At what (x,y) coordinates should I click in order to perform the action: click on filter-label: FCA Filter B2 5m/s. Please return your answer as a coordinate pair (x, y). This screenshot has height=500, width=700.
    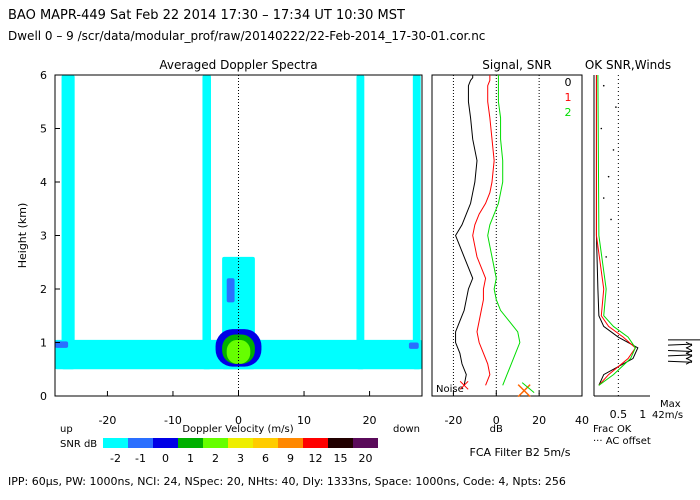
    Looking at the image, I should click on (520, 452).